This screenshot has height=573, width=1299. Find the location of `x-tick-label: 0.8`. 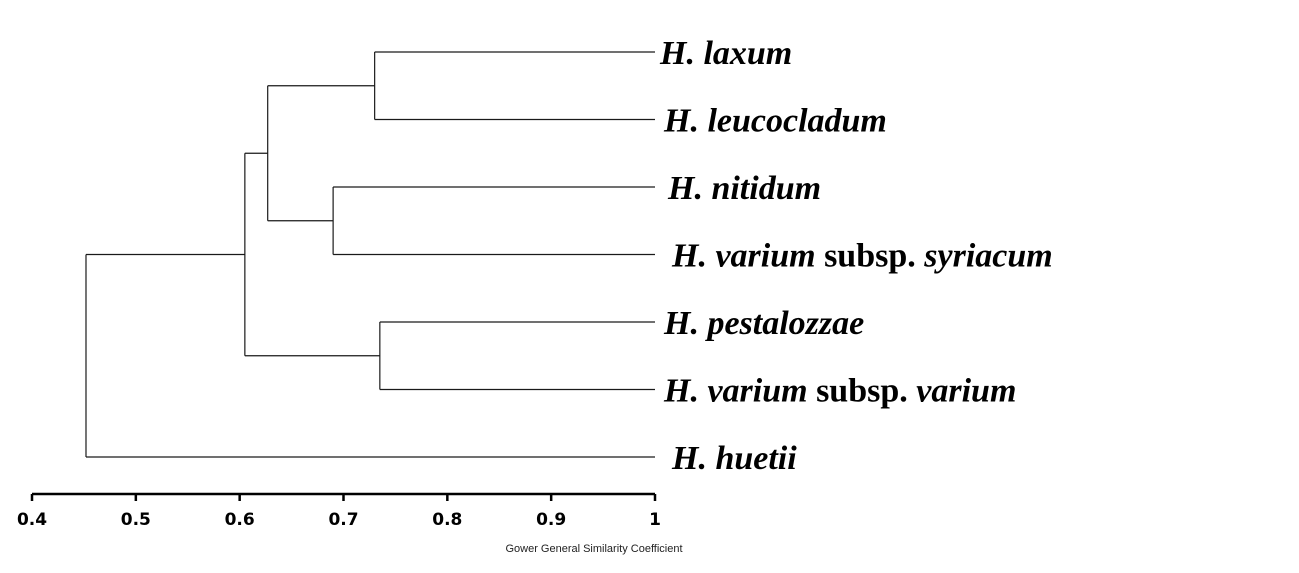

x-tick-label: 0.8 is located at coordinates (447, 520).